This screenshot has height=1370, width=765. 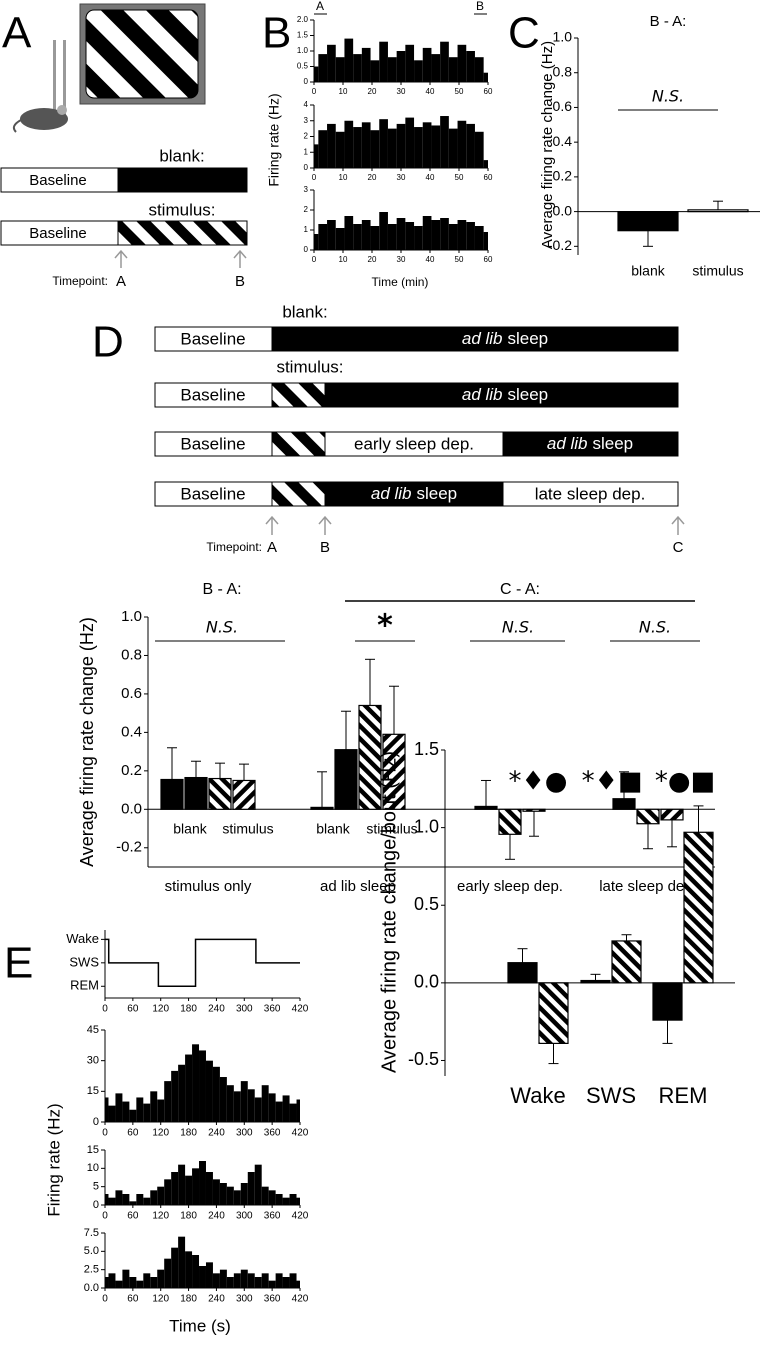 I want to click on mouse, so click(x=44, y=119).